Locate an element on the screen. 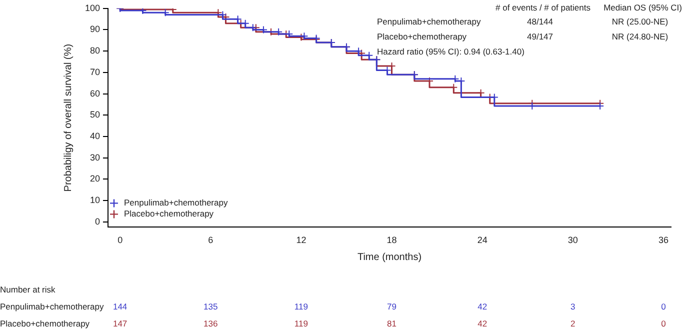 Image resolution: width=685 pixels, height=329 pixels. text: Placebo+chemotherapy is located at coordinates (45, 323).